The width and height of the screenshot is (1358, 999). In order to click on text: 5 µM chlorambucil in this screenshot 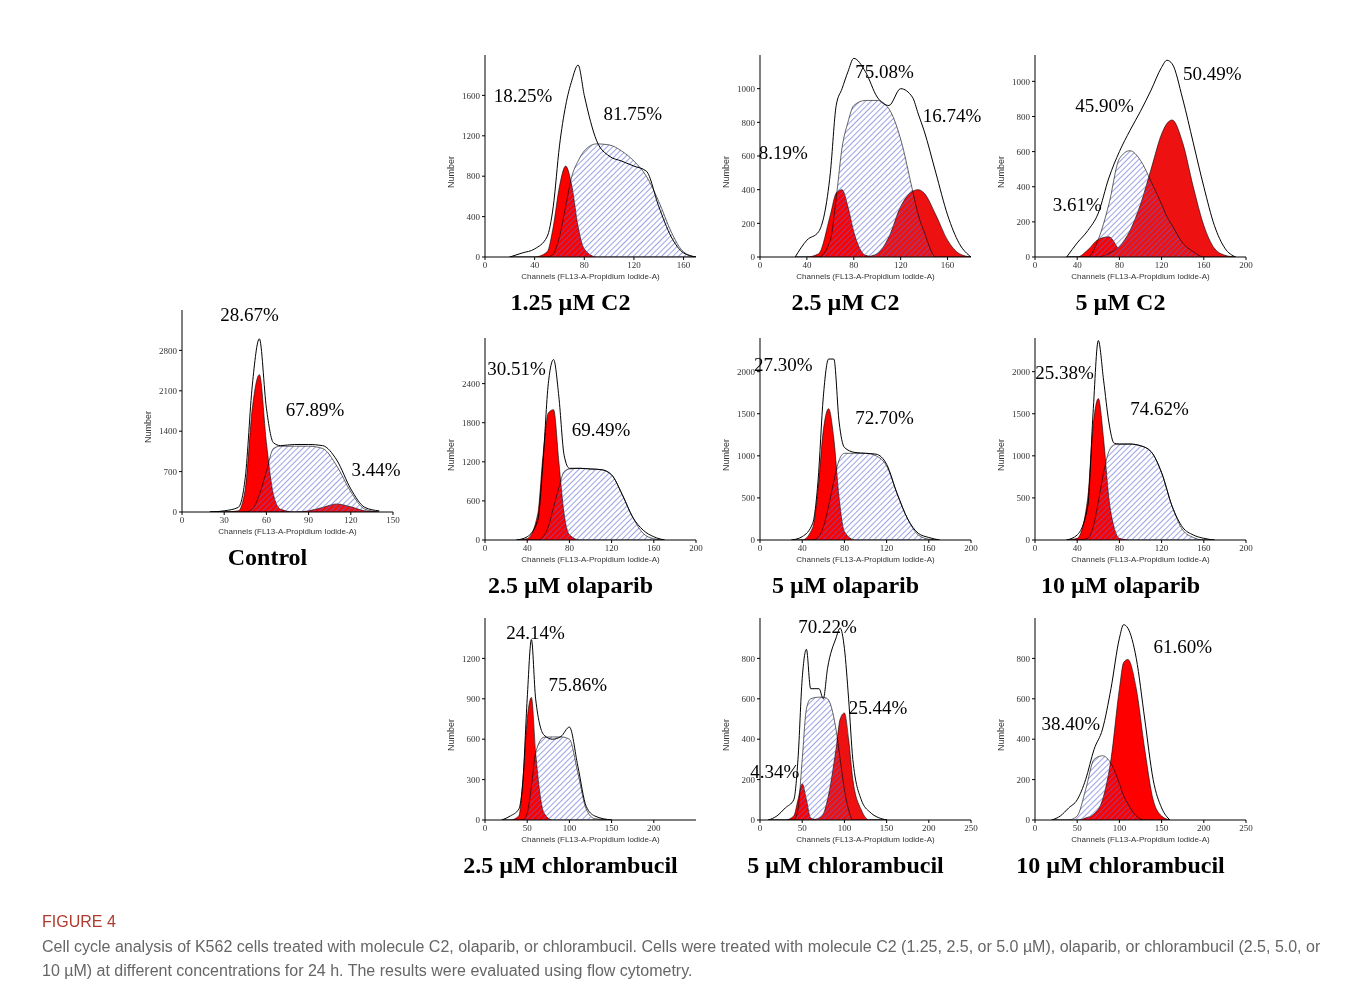, I will do `click(845, 865)`.